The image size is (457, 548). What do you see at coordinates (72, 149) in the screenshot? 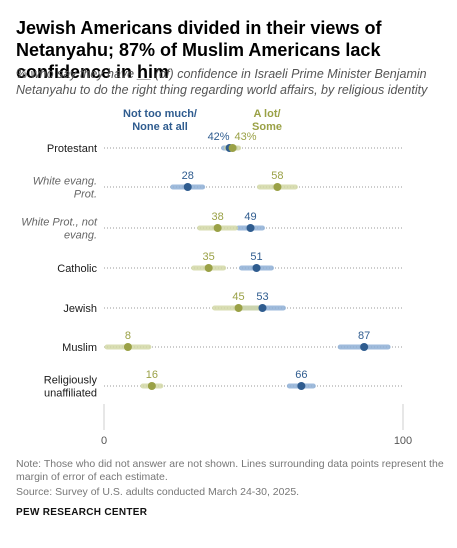
I see `category-label: Protestant` at bounding box center [72, 149].